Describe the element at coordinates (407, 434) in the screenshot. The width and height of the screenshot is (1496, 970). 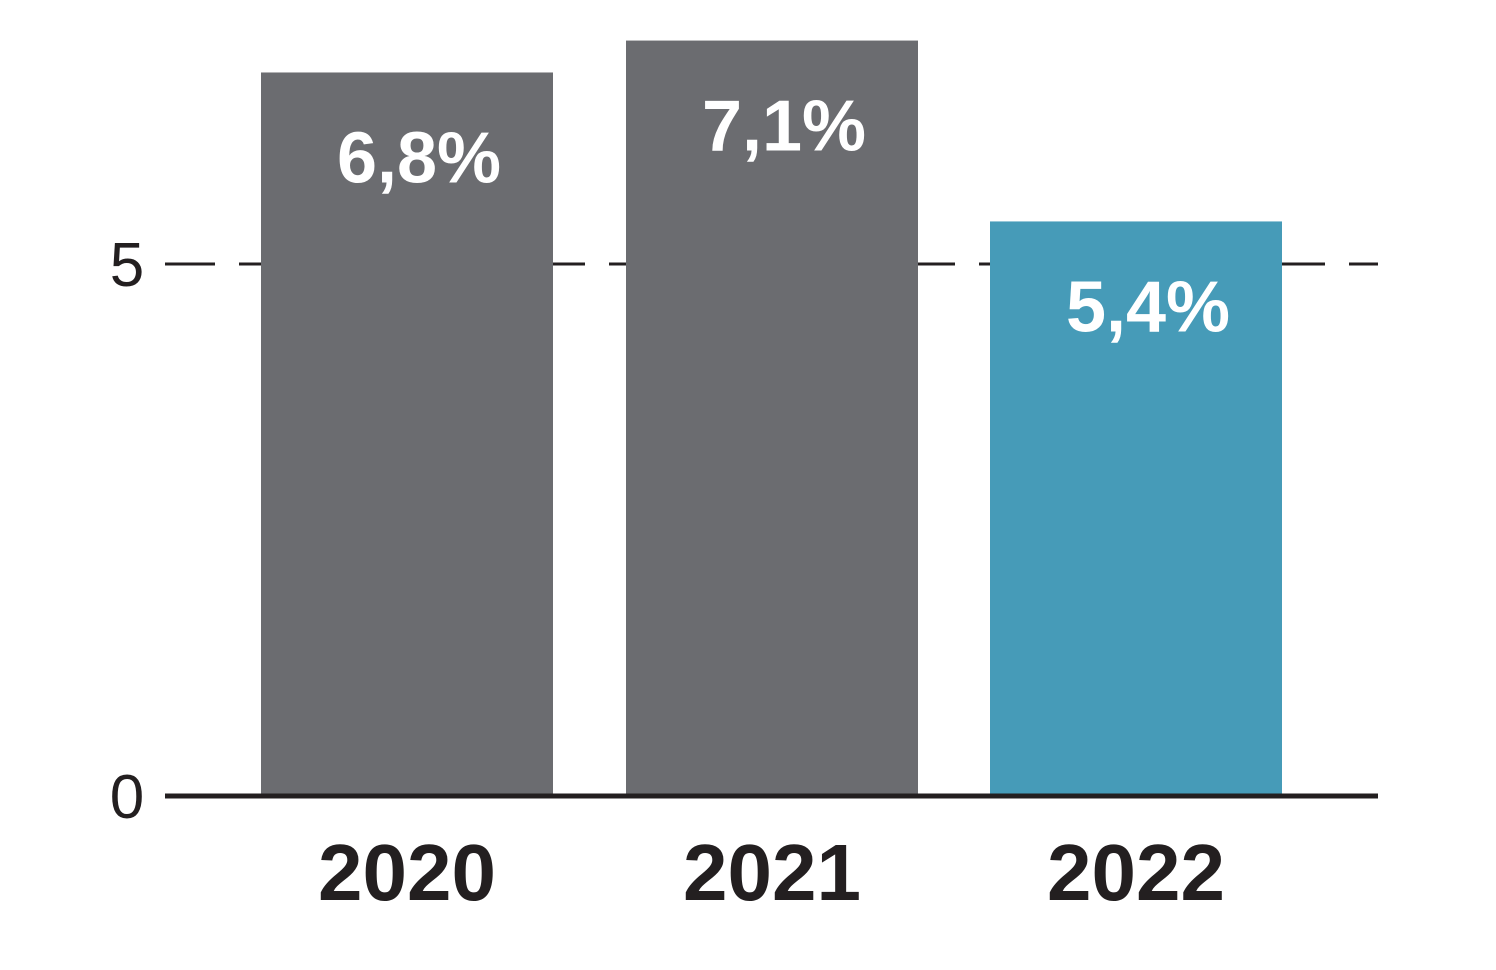
I see `bar-2020` at that location.